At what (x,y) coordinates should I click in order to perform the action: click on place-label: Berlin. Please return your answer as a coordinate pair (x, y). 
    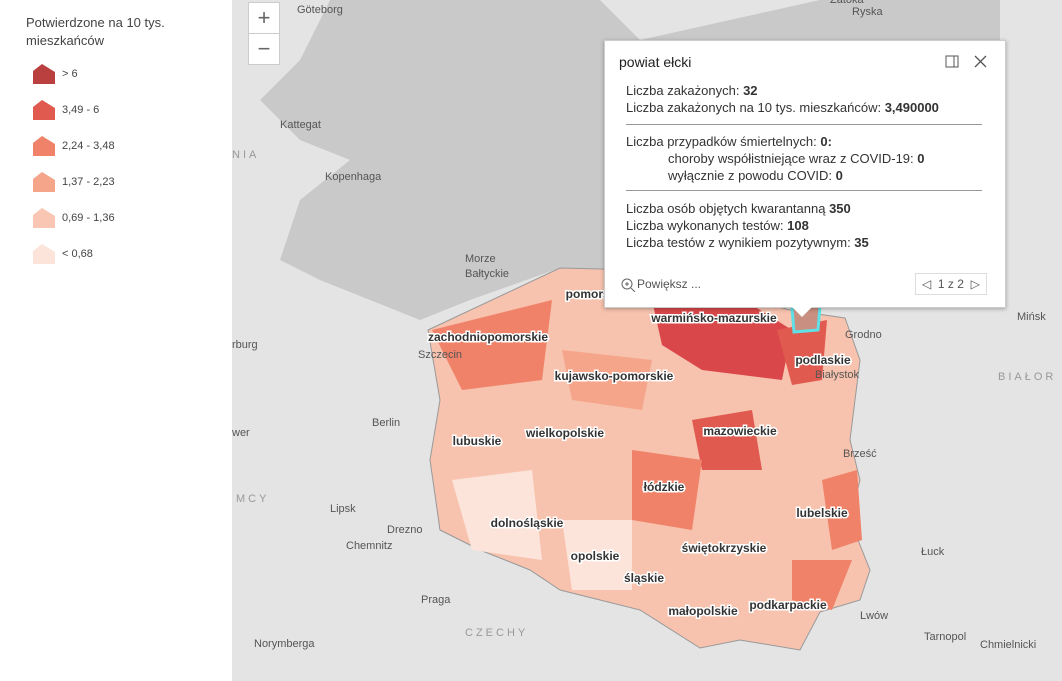
    Looking at the image, I should click on (386, 423).